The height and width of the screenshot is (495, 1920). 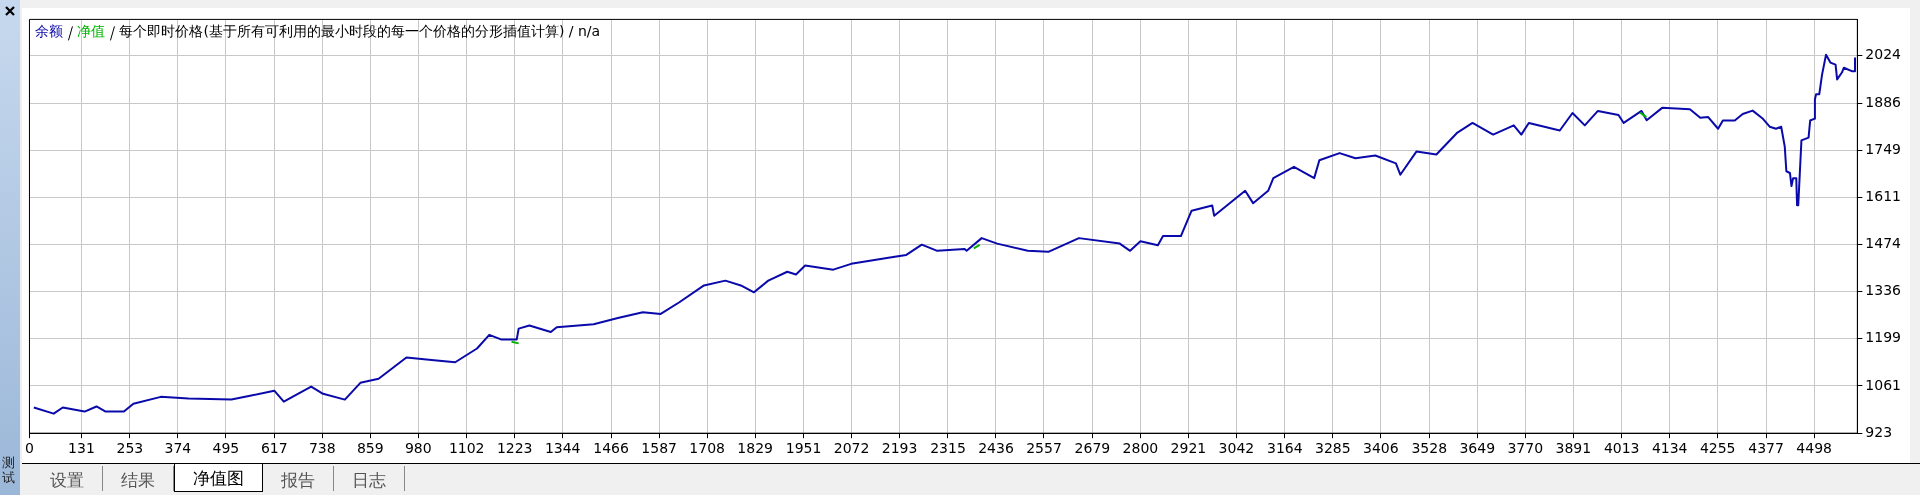 What do you see at coordinates (1883, 384) in the screenshot?
I see `y-tick-label: 1061` at bounding box center [1883, 384].